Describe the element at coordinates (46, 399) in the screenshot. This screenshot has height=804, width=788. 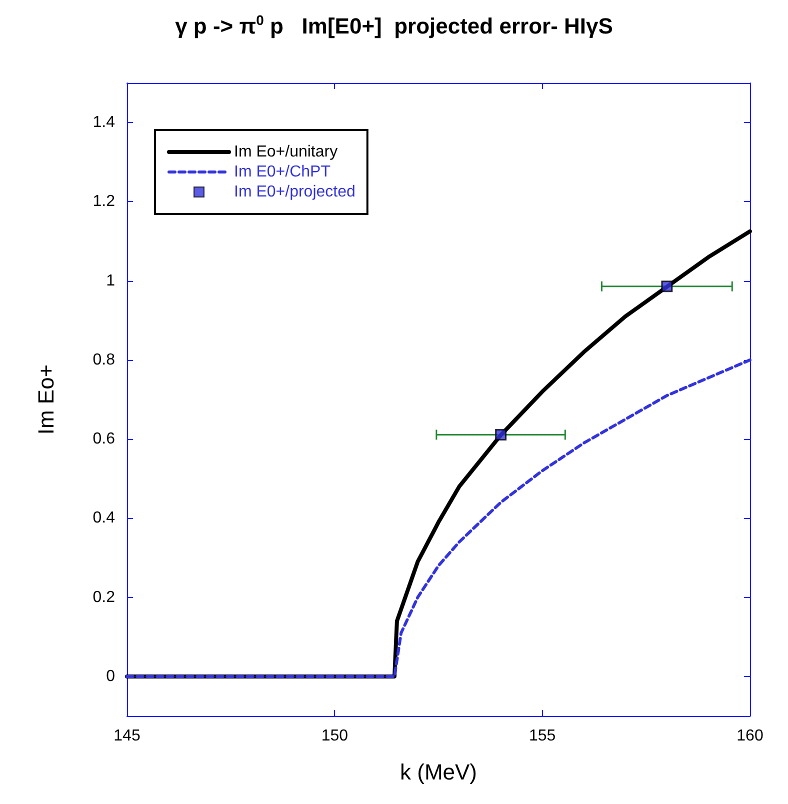
I see `y-axis-title: Im Eo+` at that location.